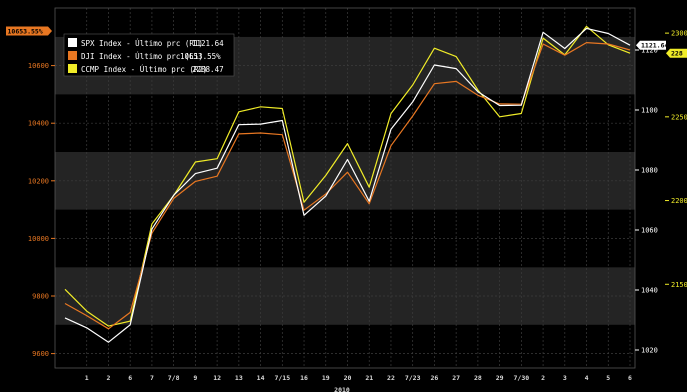 This screenshot has width=687, height=392. What do you see at coordinates (40, 354) in the screenshot?
I see `left-axis-tick-label: 9600` at bounding box center [40, 354].